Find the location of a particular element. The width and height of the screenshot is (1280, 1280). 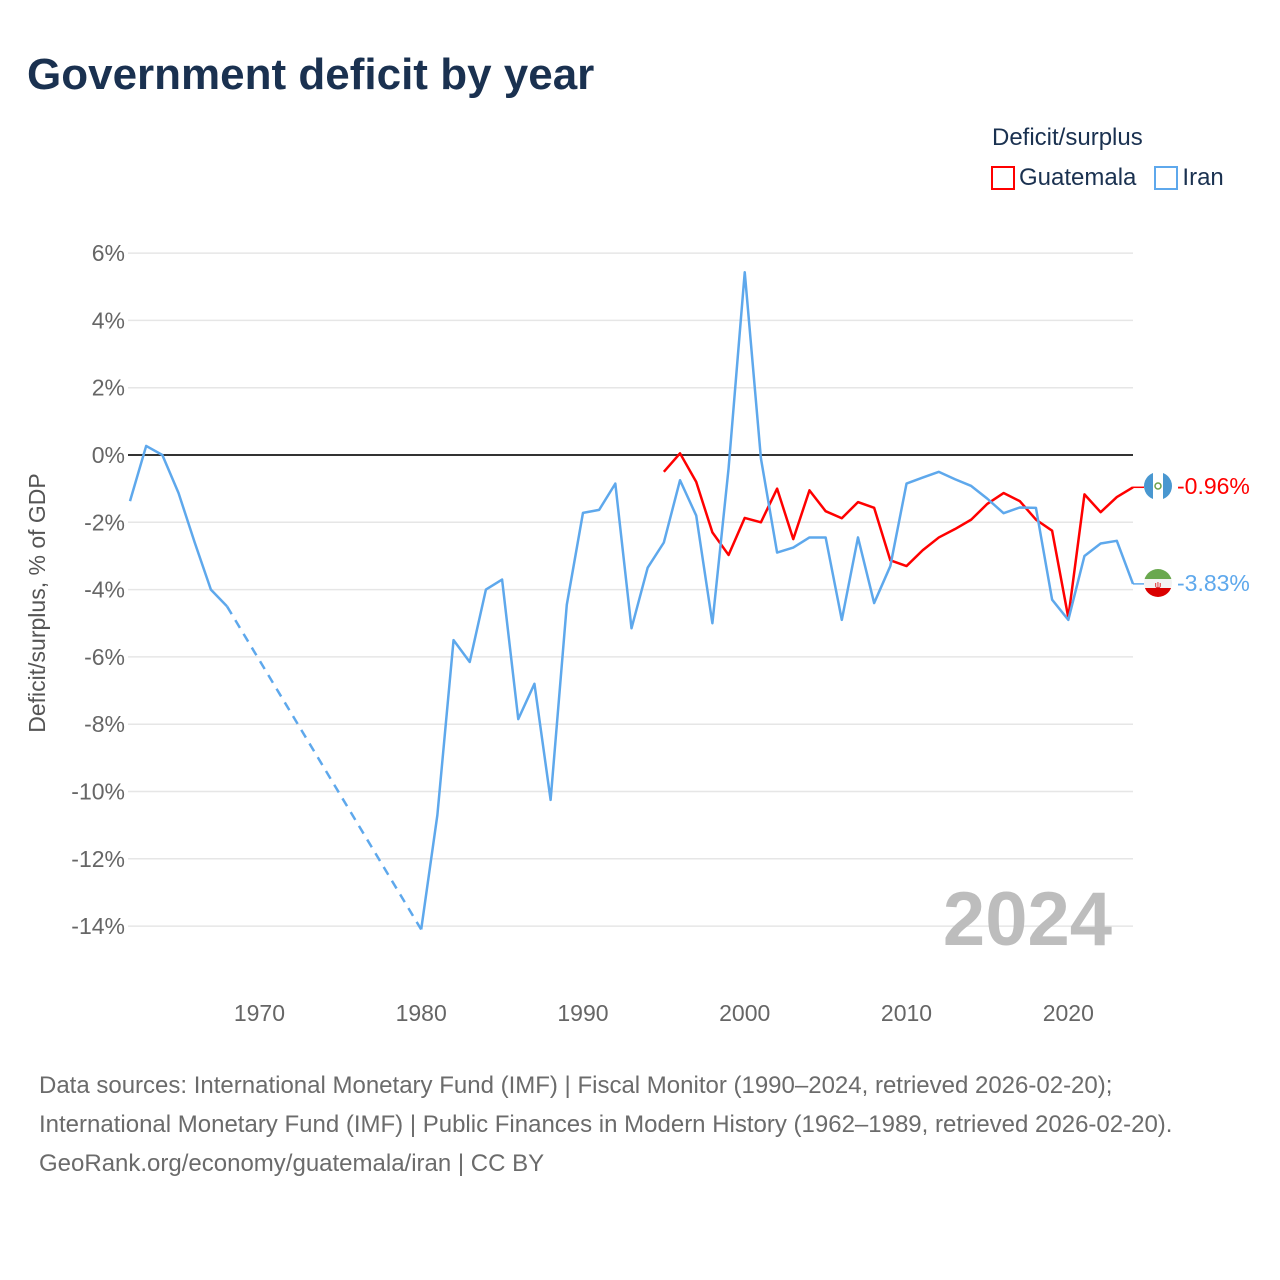

x-tick-label: 2020 is located at coordinates (1068, 1013).